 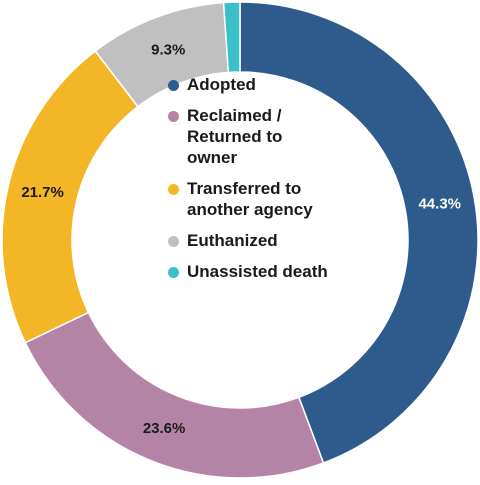 I want to click on legend-label-adopted: Adopted, so click(x=221, y=84).